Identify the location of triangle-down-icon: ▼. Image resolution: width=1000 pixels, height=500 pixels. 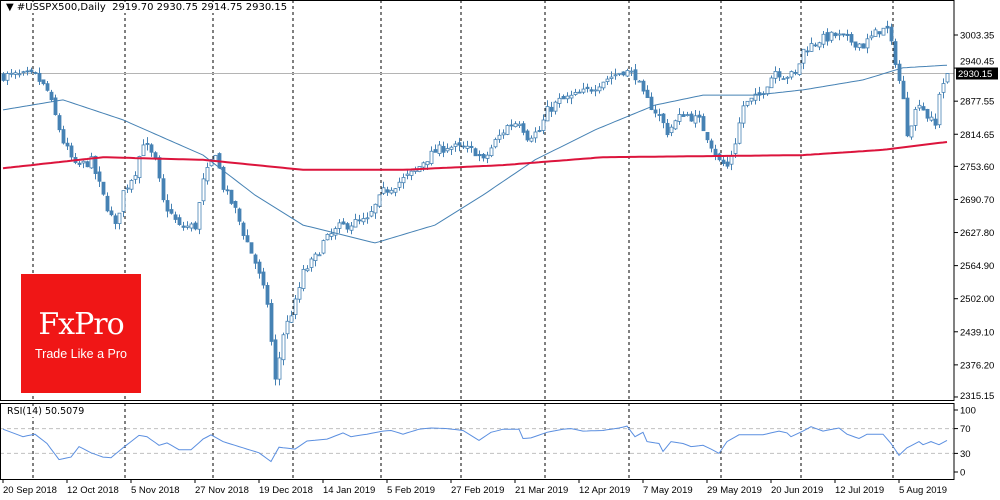
(10, 7).